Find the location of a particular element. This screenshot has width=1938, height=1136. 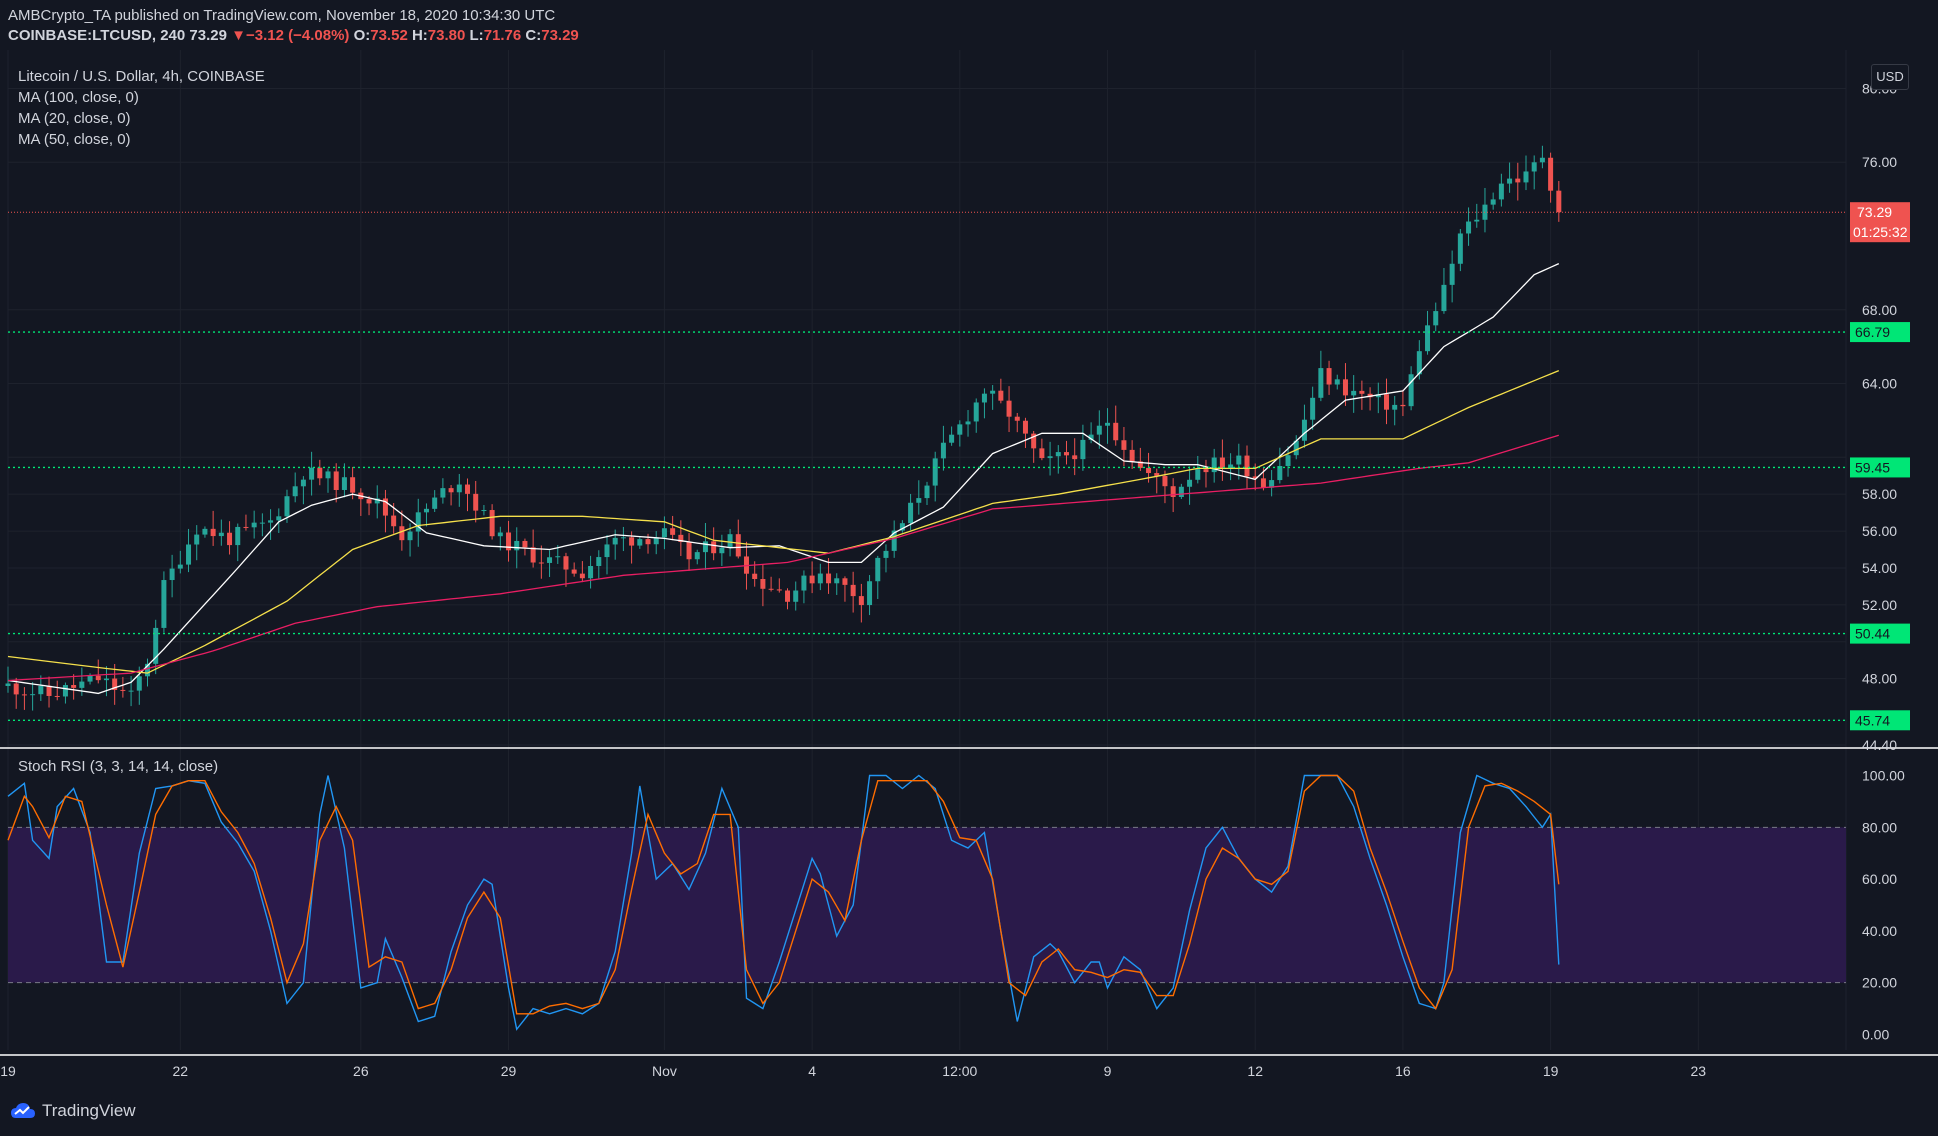

time-axis-label: 12:00 is located at coordinates (959, 1071).